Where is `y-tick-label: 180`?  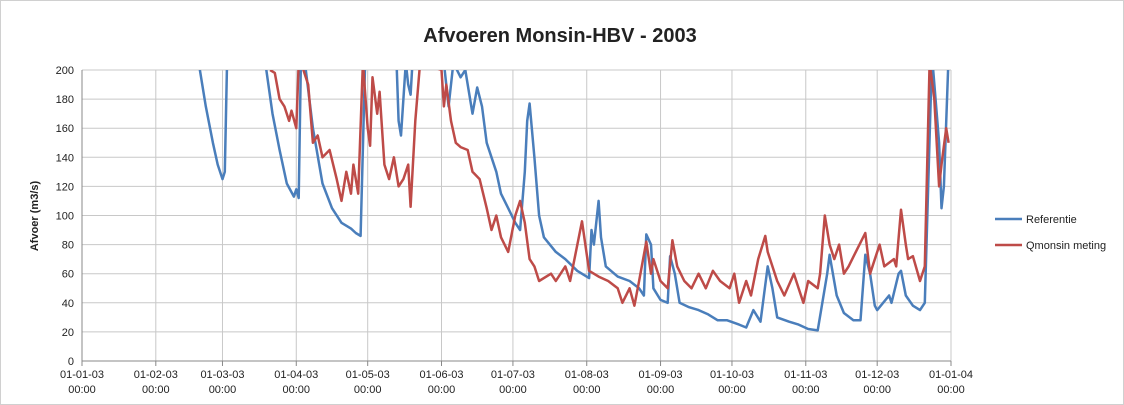
y-tick-label: 180 is located at coordinates (65, 100).